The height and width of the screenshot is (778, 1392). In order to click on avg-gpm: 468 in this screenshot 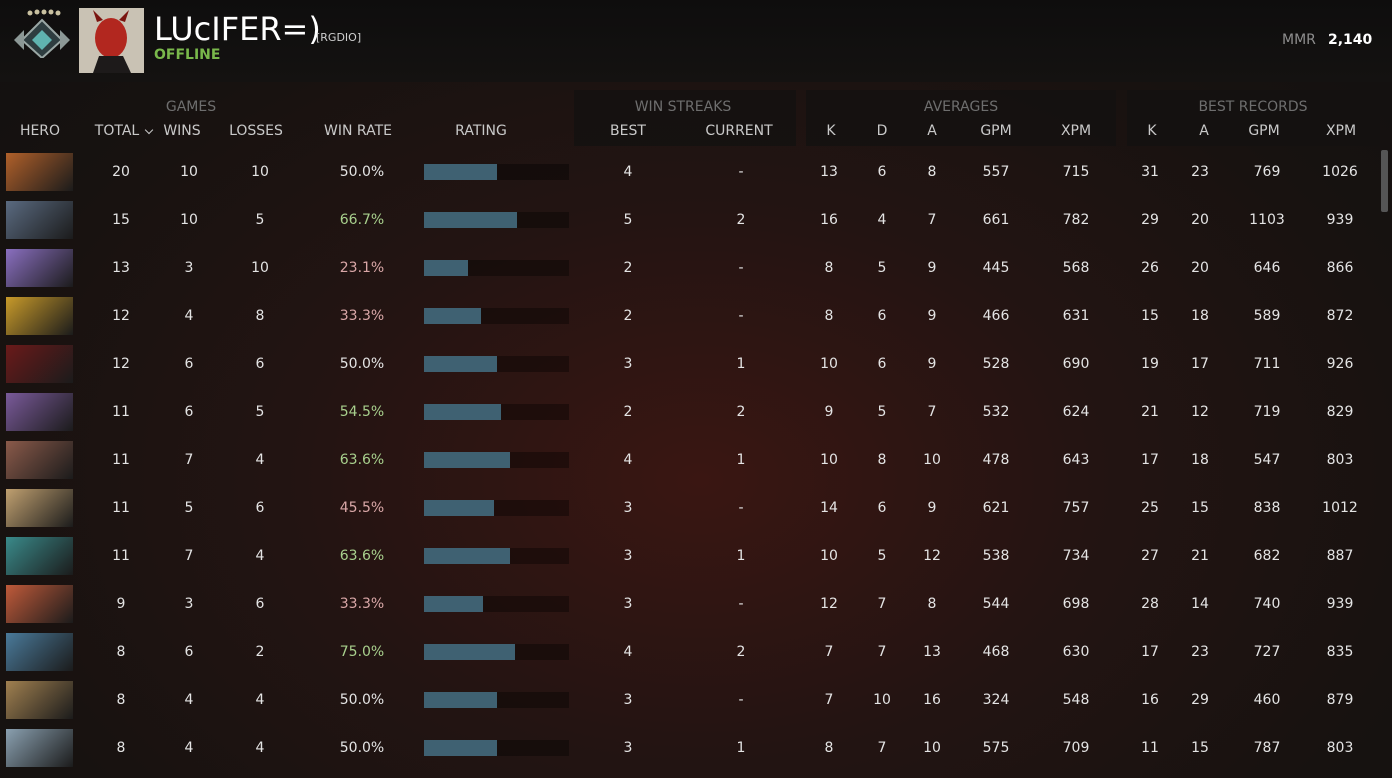, I will do `click(996, 652)`.